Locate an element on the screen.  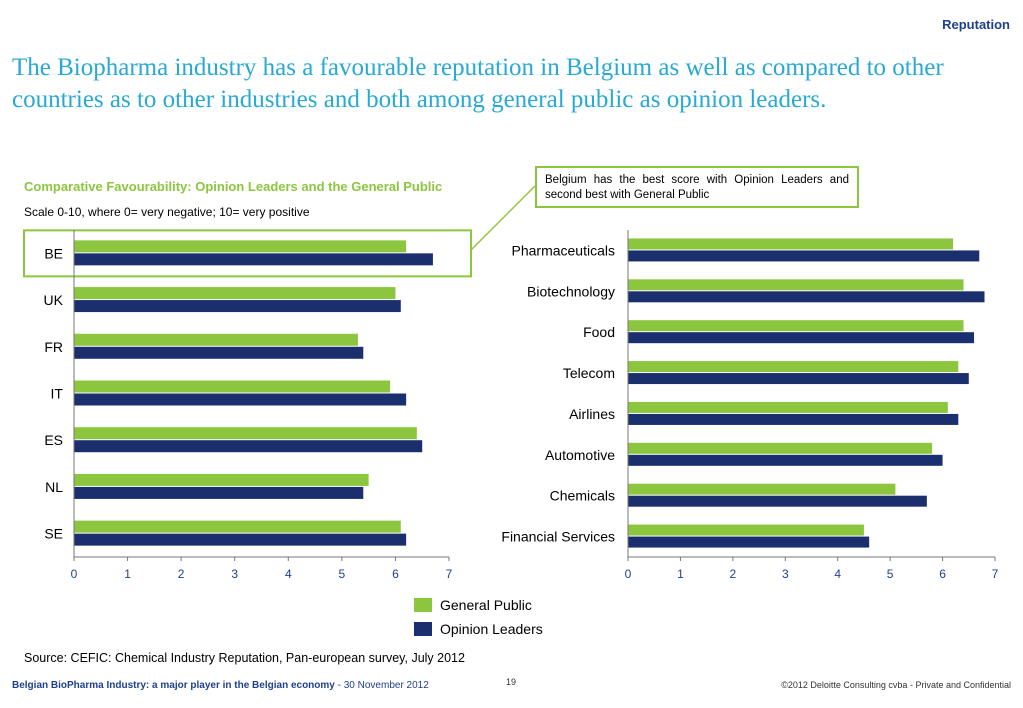
bar-financial-services-general-public is located at coordinates (746, 530).